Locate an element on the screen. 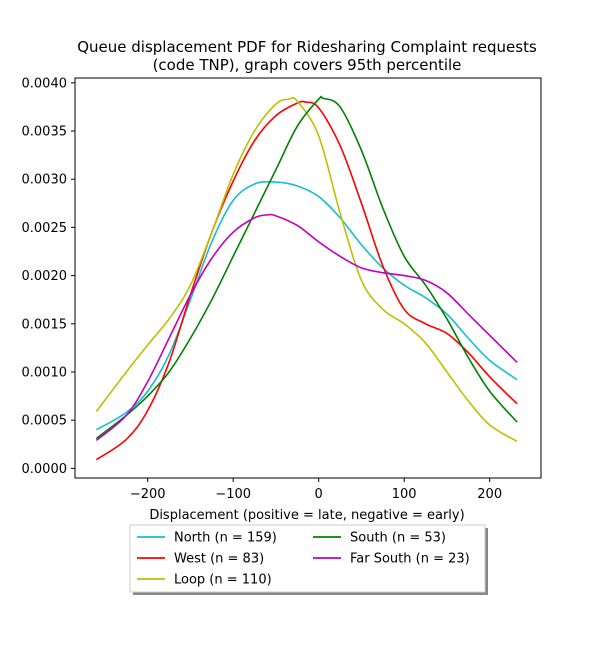 Image resolution: width=600 pixels, height=650 pixels. x-tick-label: 0 is located at coordinates (319, 494).